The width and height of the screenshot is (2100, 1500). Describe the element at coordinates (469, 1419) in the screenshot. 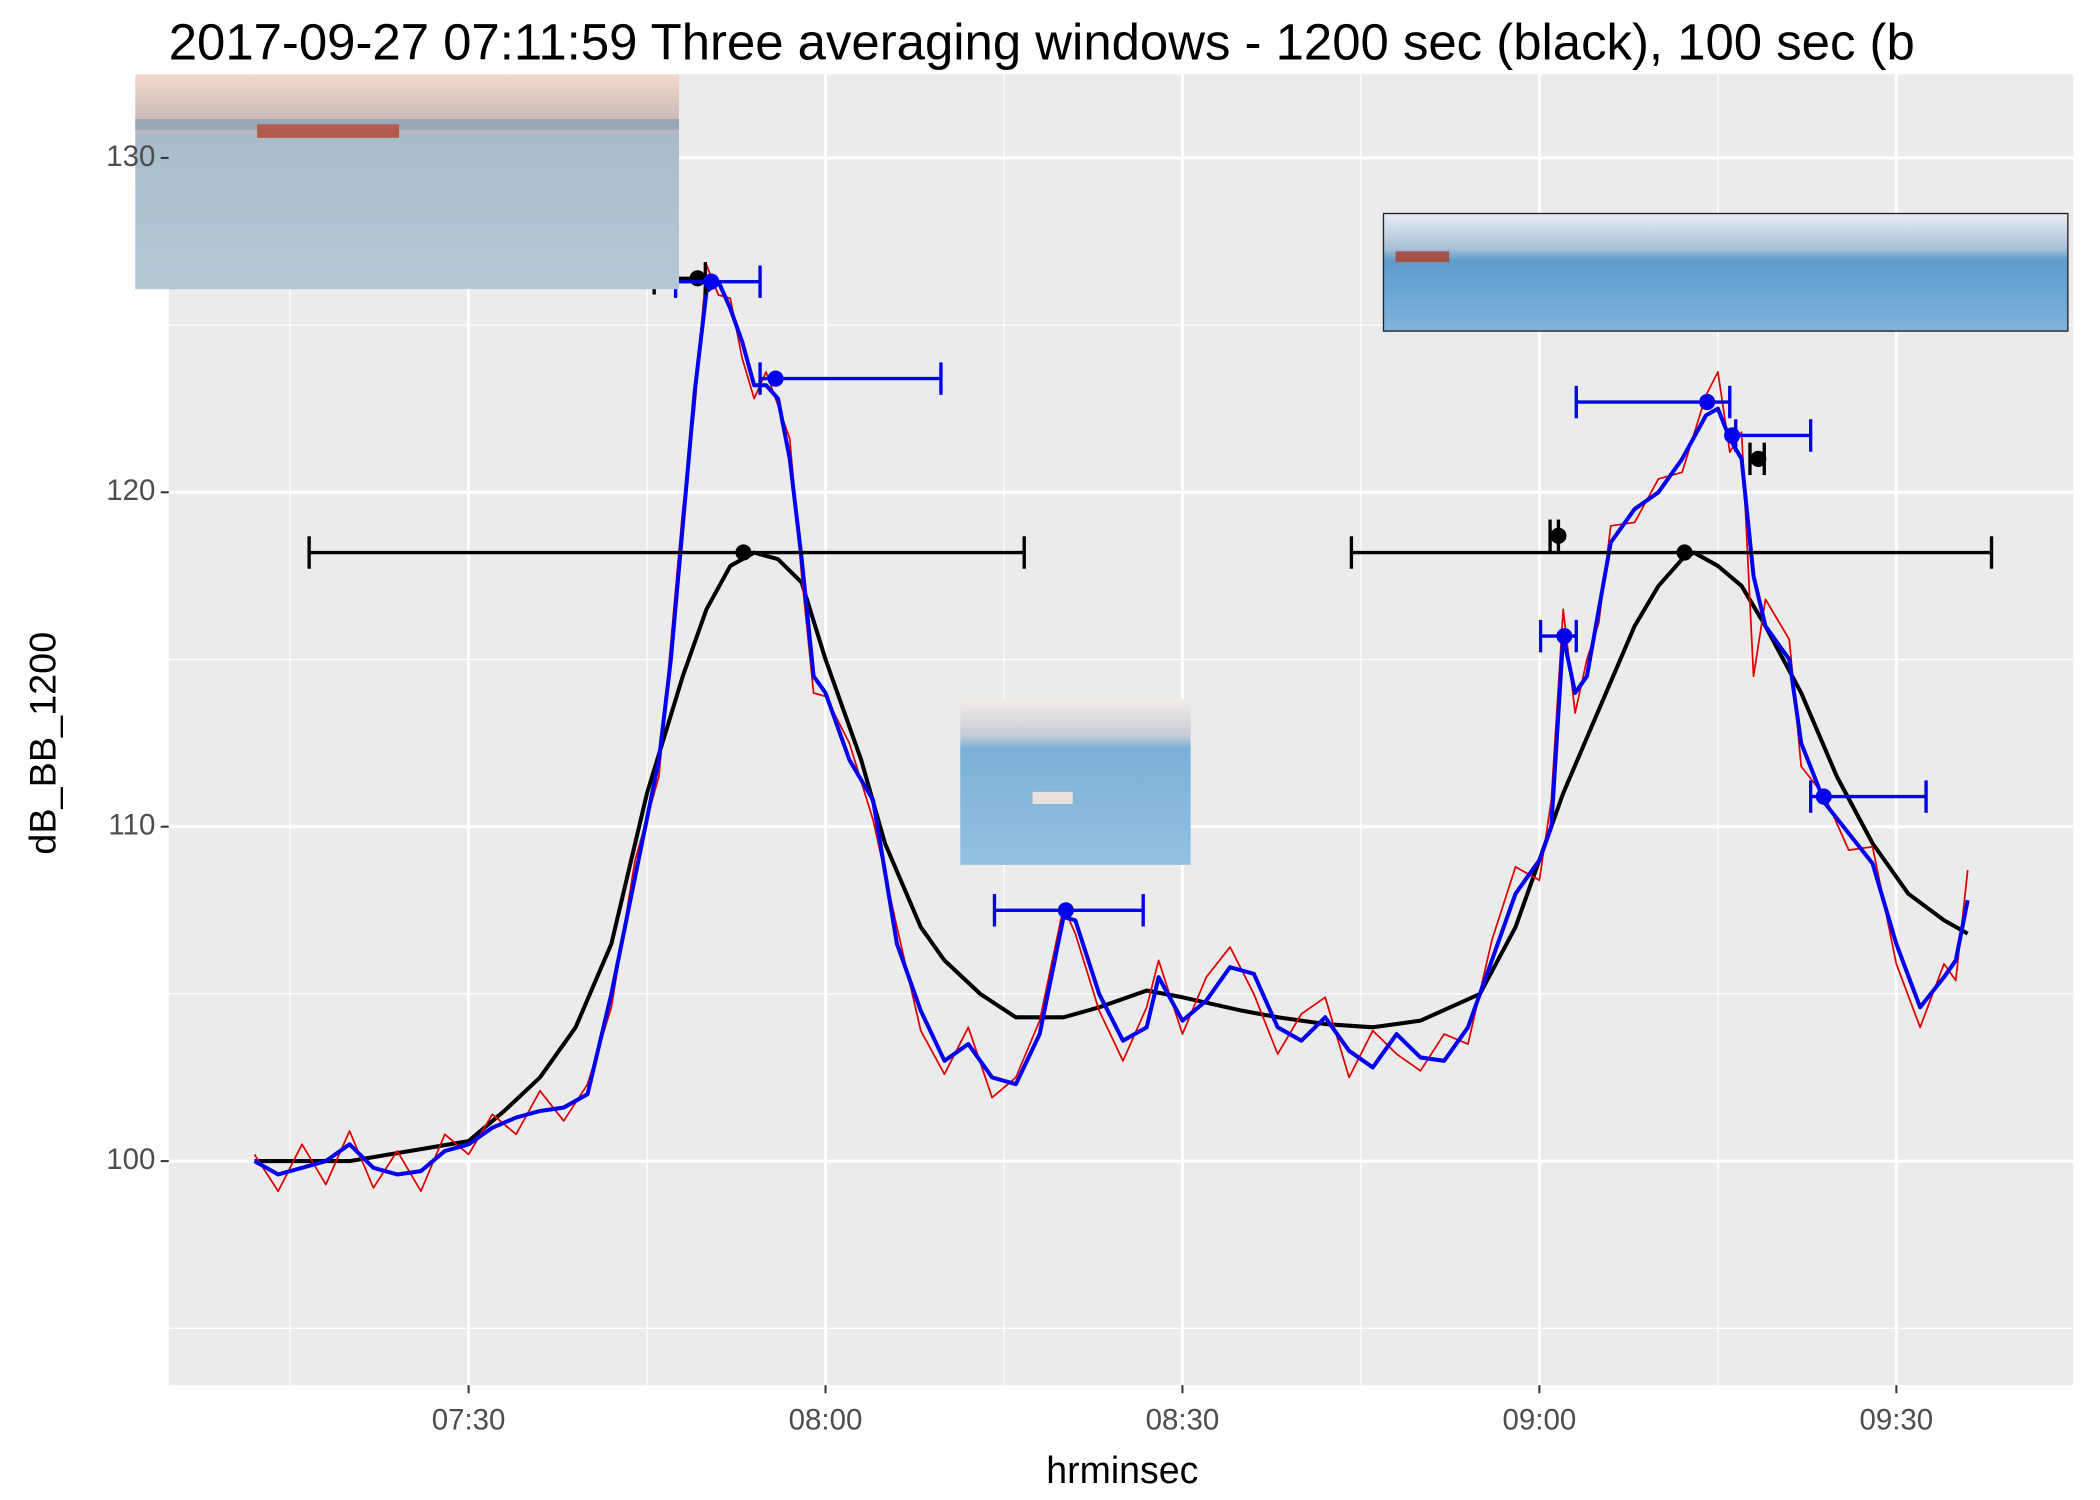

I see `x-tick-label: 07:30` at that location.